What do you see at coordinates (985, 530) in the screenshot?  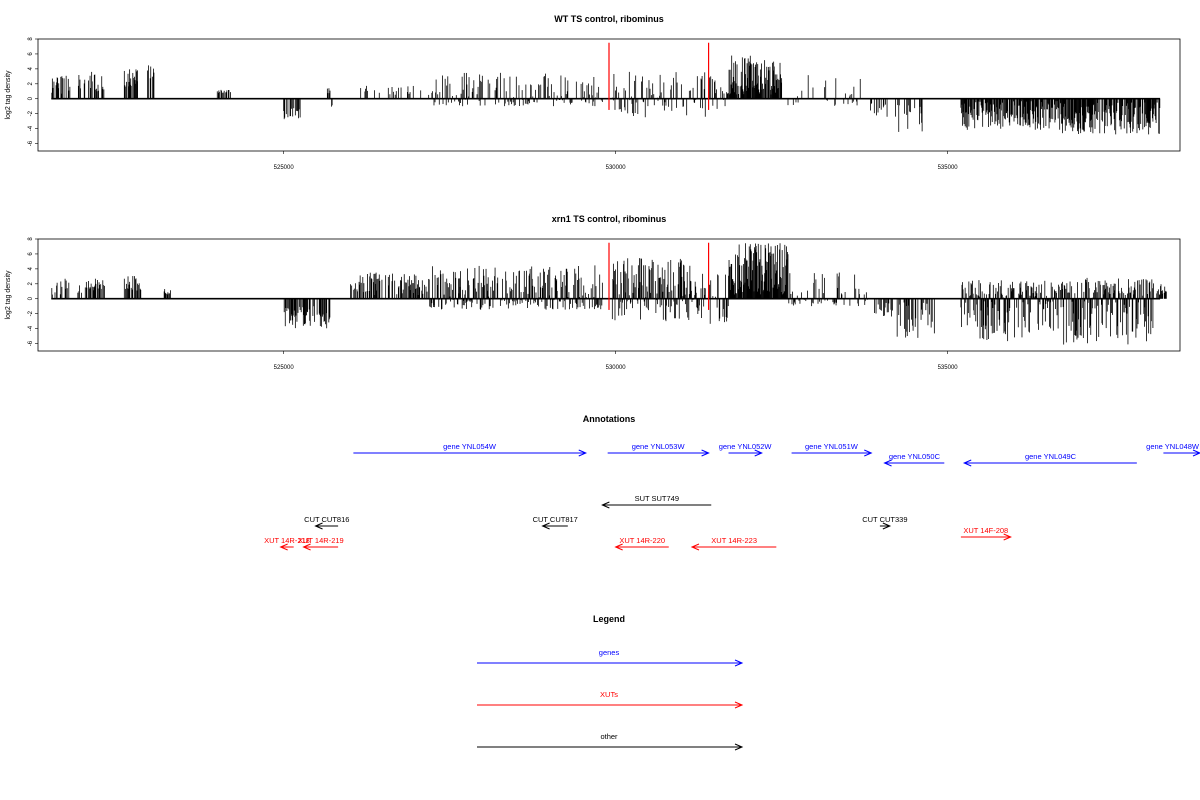 I see `annotation-label: XUT 14F-208` at bounding box center [985, 530].